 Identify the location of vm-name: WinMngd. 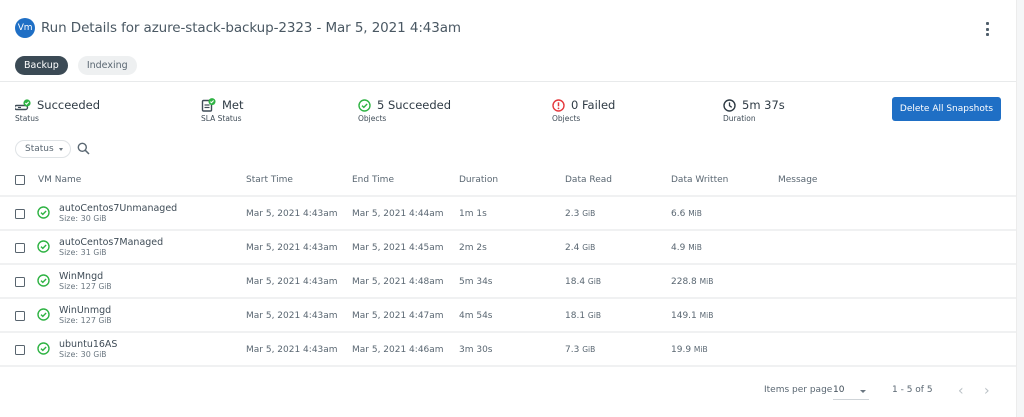
(81, 276).